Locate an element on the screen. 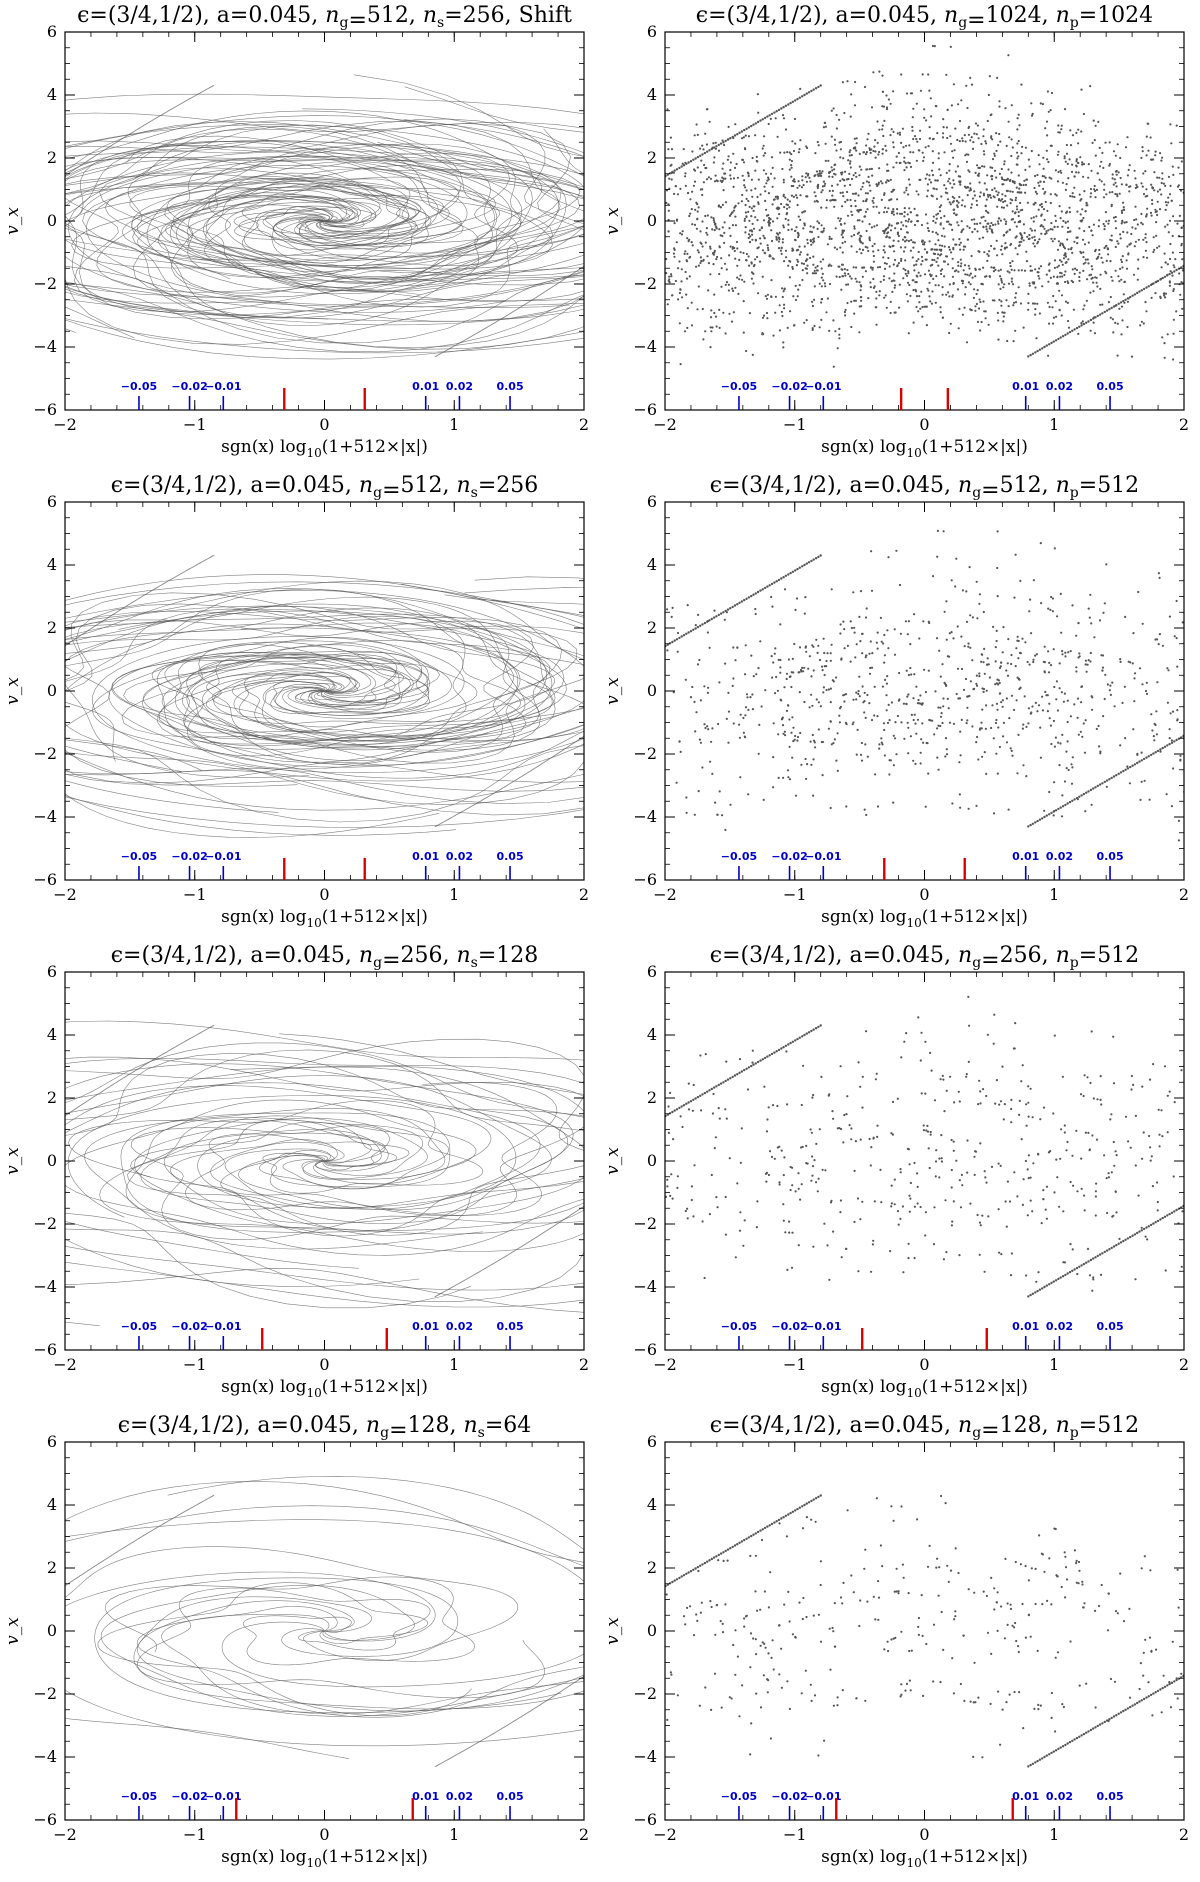  x-tick-label: 1 is located at coordinates (454, 424).